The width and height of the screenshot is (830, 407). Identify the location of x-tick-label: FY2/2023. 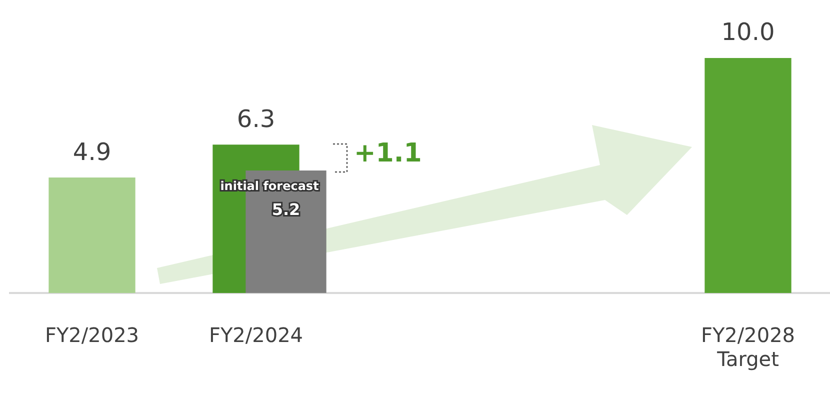
(92, 335).